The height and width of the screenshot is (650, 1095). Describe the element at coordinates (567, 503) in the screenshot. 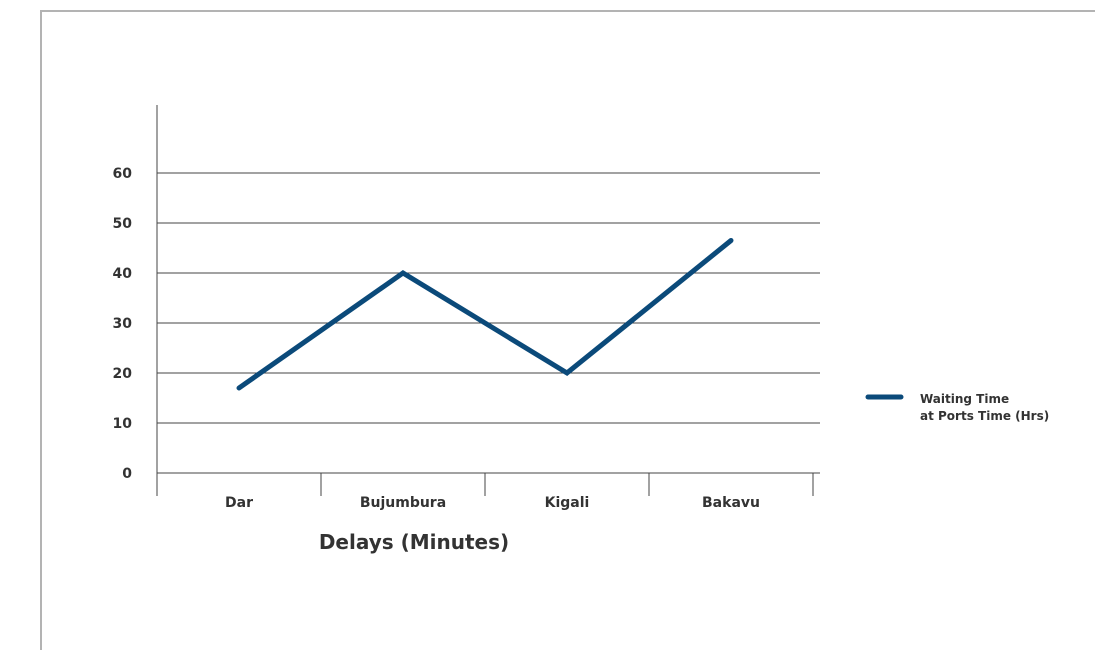

I see `x-tick-label-kigali: Kigali` at that location.